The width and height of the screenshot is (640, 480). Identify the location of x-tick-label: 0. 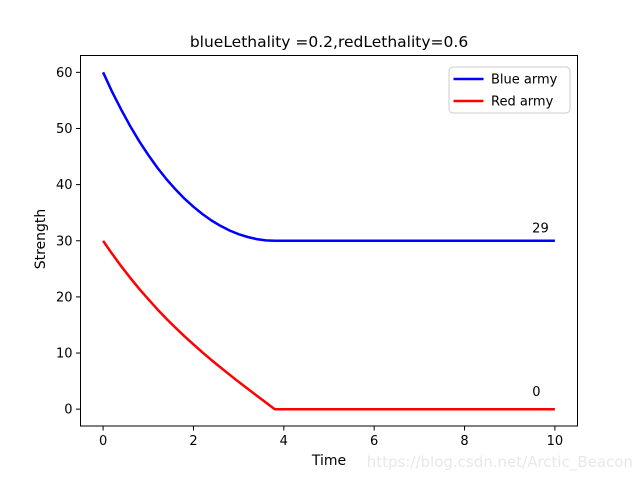
(103, 441).